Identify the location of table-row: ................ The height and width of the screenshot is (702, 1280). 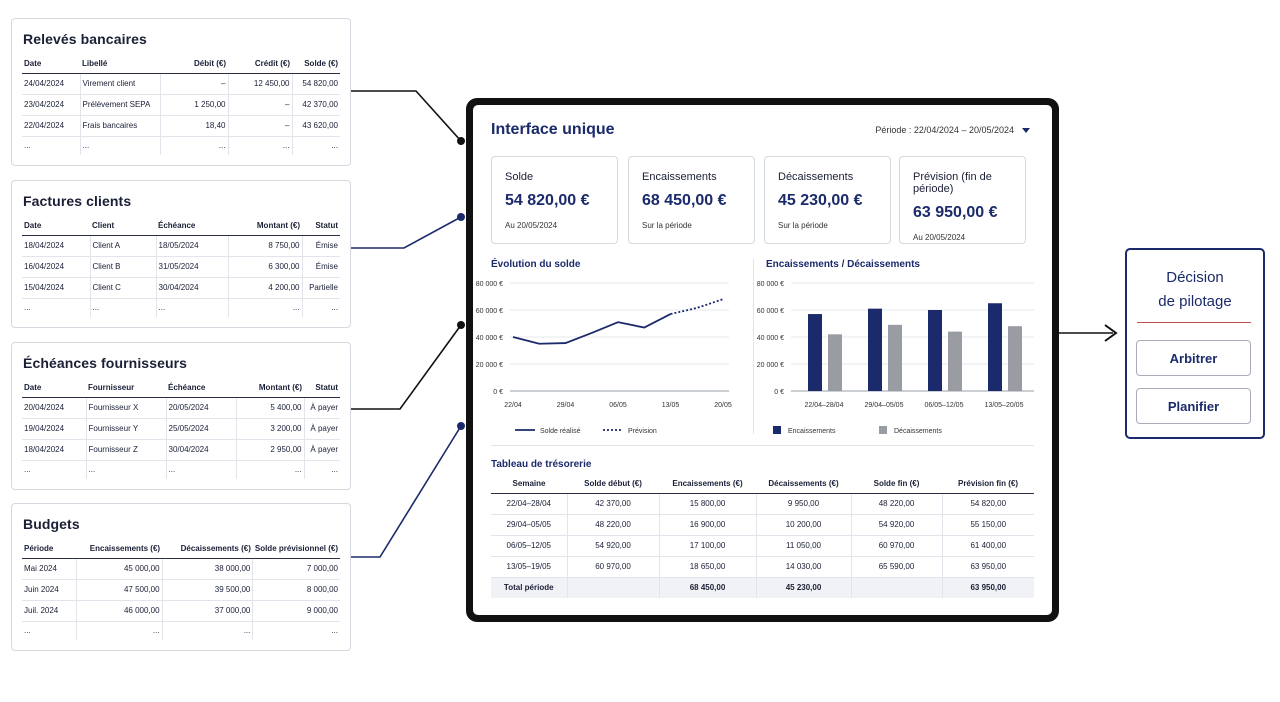
(181, 307).